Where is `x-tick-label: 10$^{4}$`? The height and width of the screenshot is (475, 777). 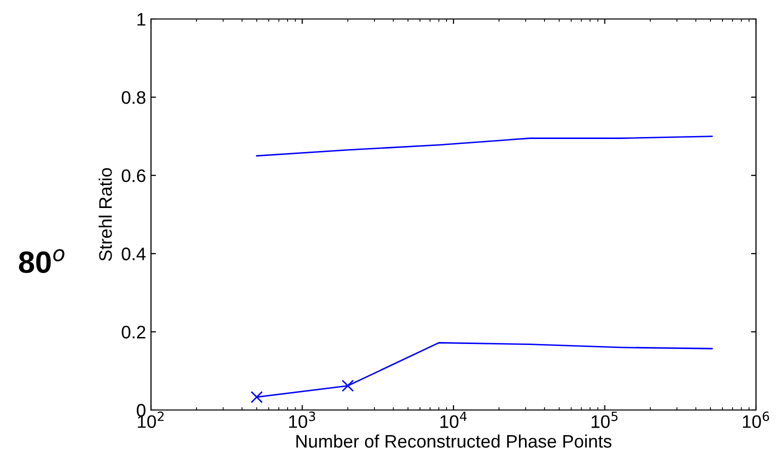 x-tick-label: 10$^{4}$ is located at coordinates (453, 420).